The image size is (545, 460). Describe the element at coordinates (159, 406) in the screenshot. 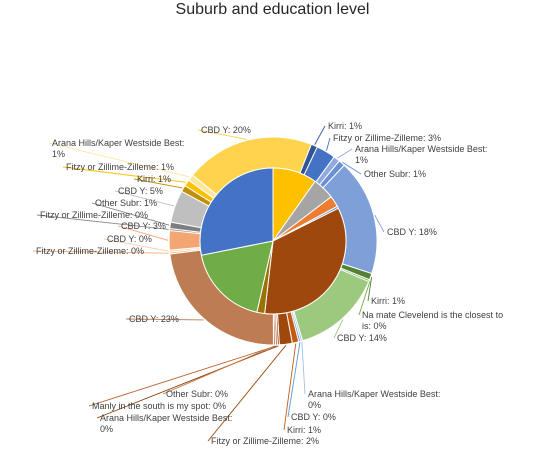

I see `data-label: Manly in the south is my spot: 0%` at that location.